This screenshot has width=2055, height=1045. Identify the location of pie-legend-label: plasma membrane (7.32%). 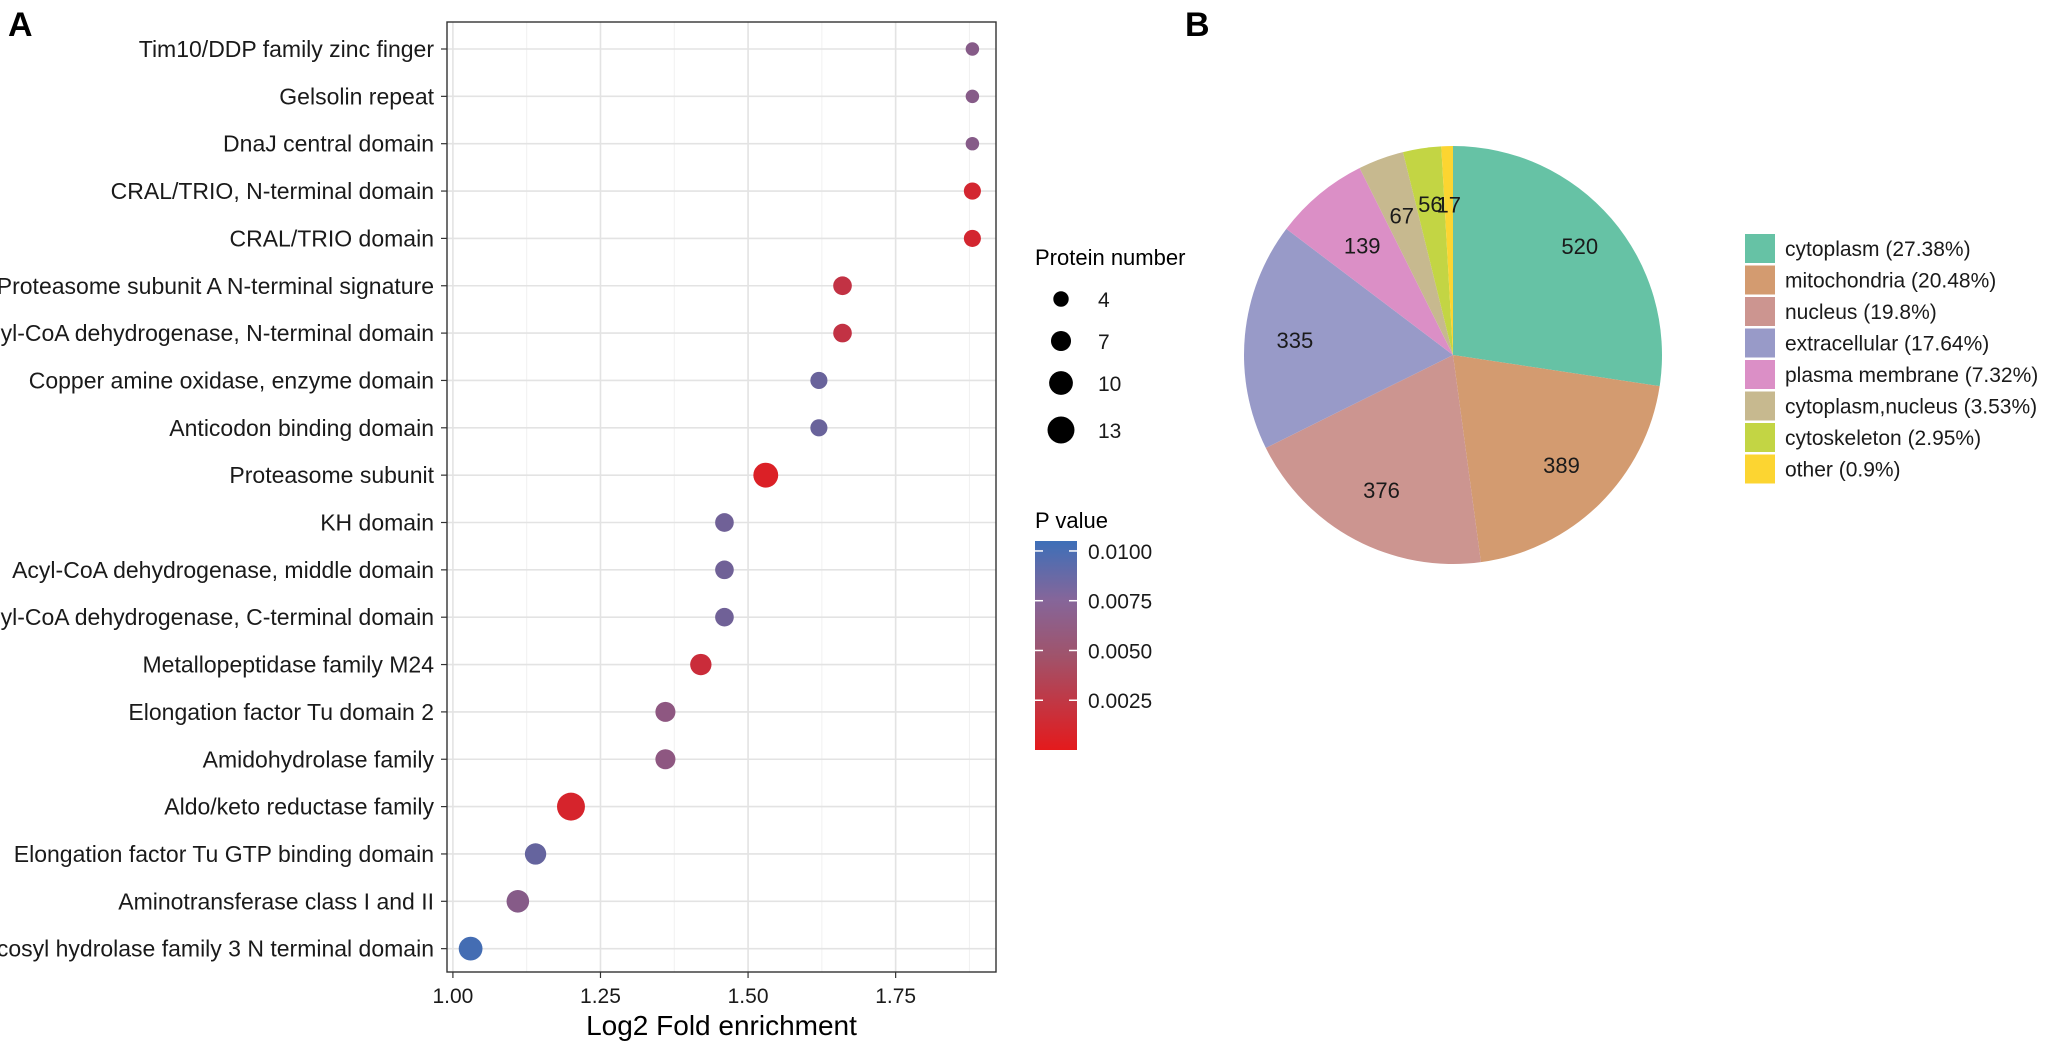
(1911, 375).